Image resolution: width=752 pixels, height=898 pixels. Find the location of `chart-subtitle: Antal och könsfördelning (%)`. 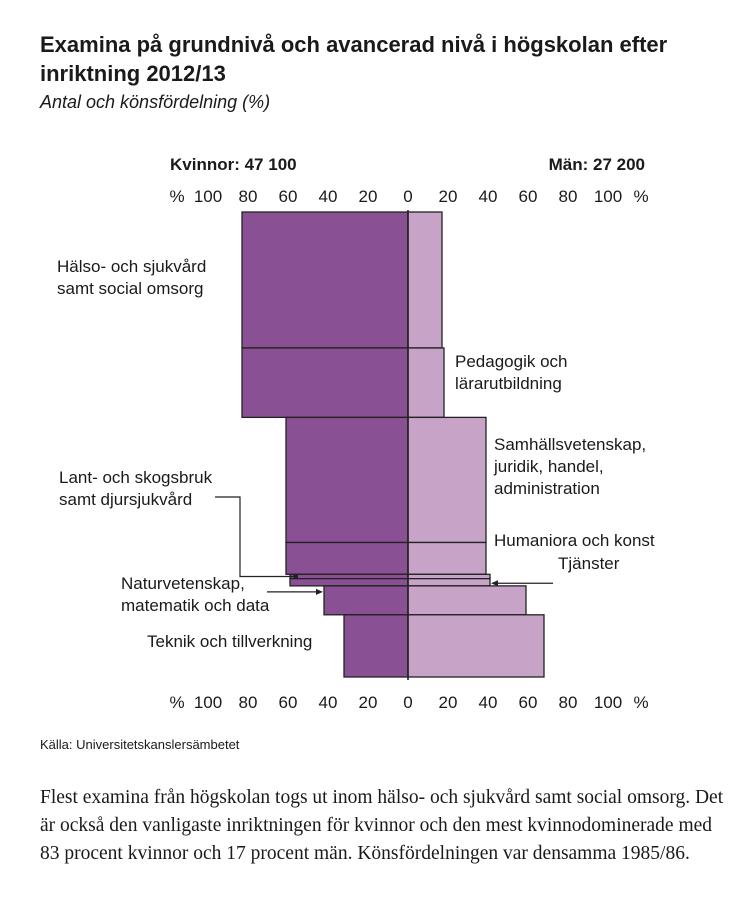

chart-subtitle: Antal och könsfördelning (%) is located at coordinates (155, 102).